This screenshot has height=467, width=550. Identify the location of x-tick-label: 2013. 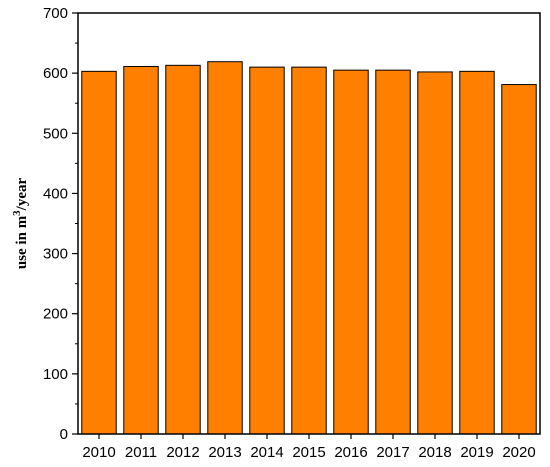
(224, 452).